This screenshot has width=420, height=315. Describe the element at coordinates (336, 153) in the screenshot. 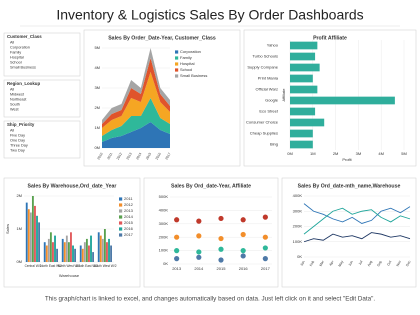

I see `x-tick-label: 2M` at that location.